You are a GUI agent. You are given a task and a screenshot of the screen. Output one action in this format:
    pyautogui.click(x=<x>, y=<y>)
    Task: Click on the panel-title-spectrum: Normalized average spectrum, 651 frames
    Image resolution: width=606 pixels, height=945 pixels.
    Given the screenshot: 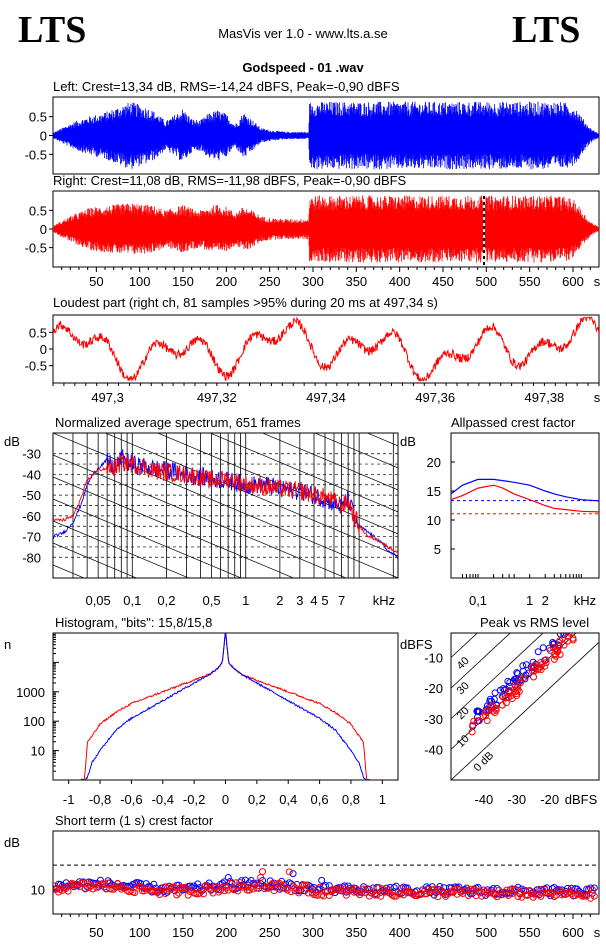 What is the action you would take?
    pyautogui.click(x=178, y=422)
    